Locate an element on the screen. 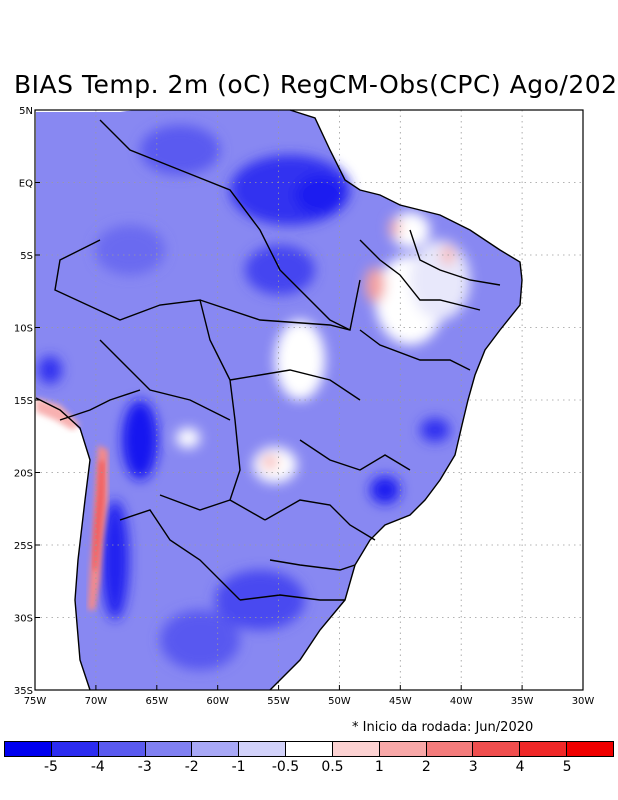 This screenshot has height=800, width=618. lon-labels: 75W 70W 65W 60W 55W 50W 45W 40W 35W 30W is located at coordinates (309, 701).